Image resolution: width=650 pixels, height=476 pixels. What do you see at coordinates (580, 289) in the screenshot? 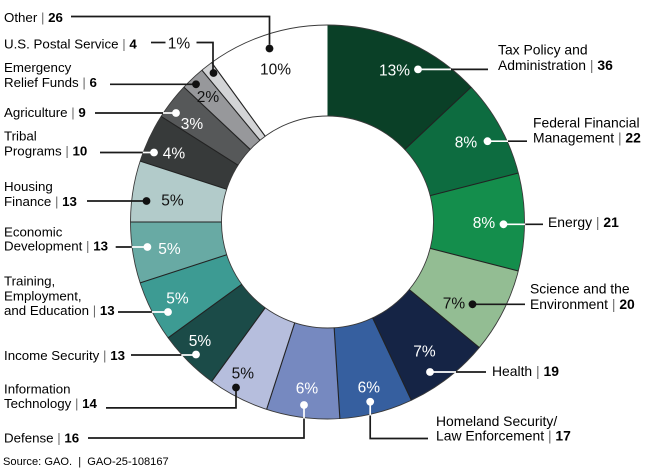
I see `svg-text: Science and the` at bounding box center [580, 289].